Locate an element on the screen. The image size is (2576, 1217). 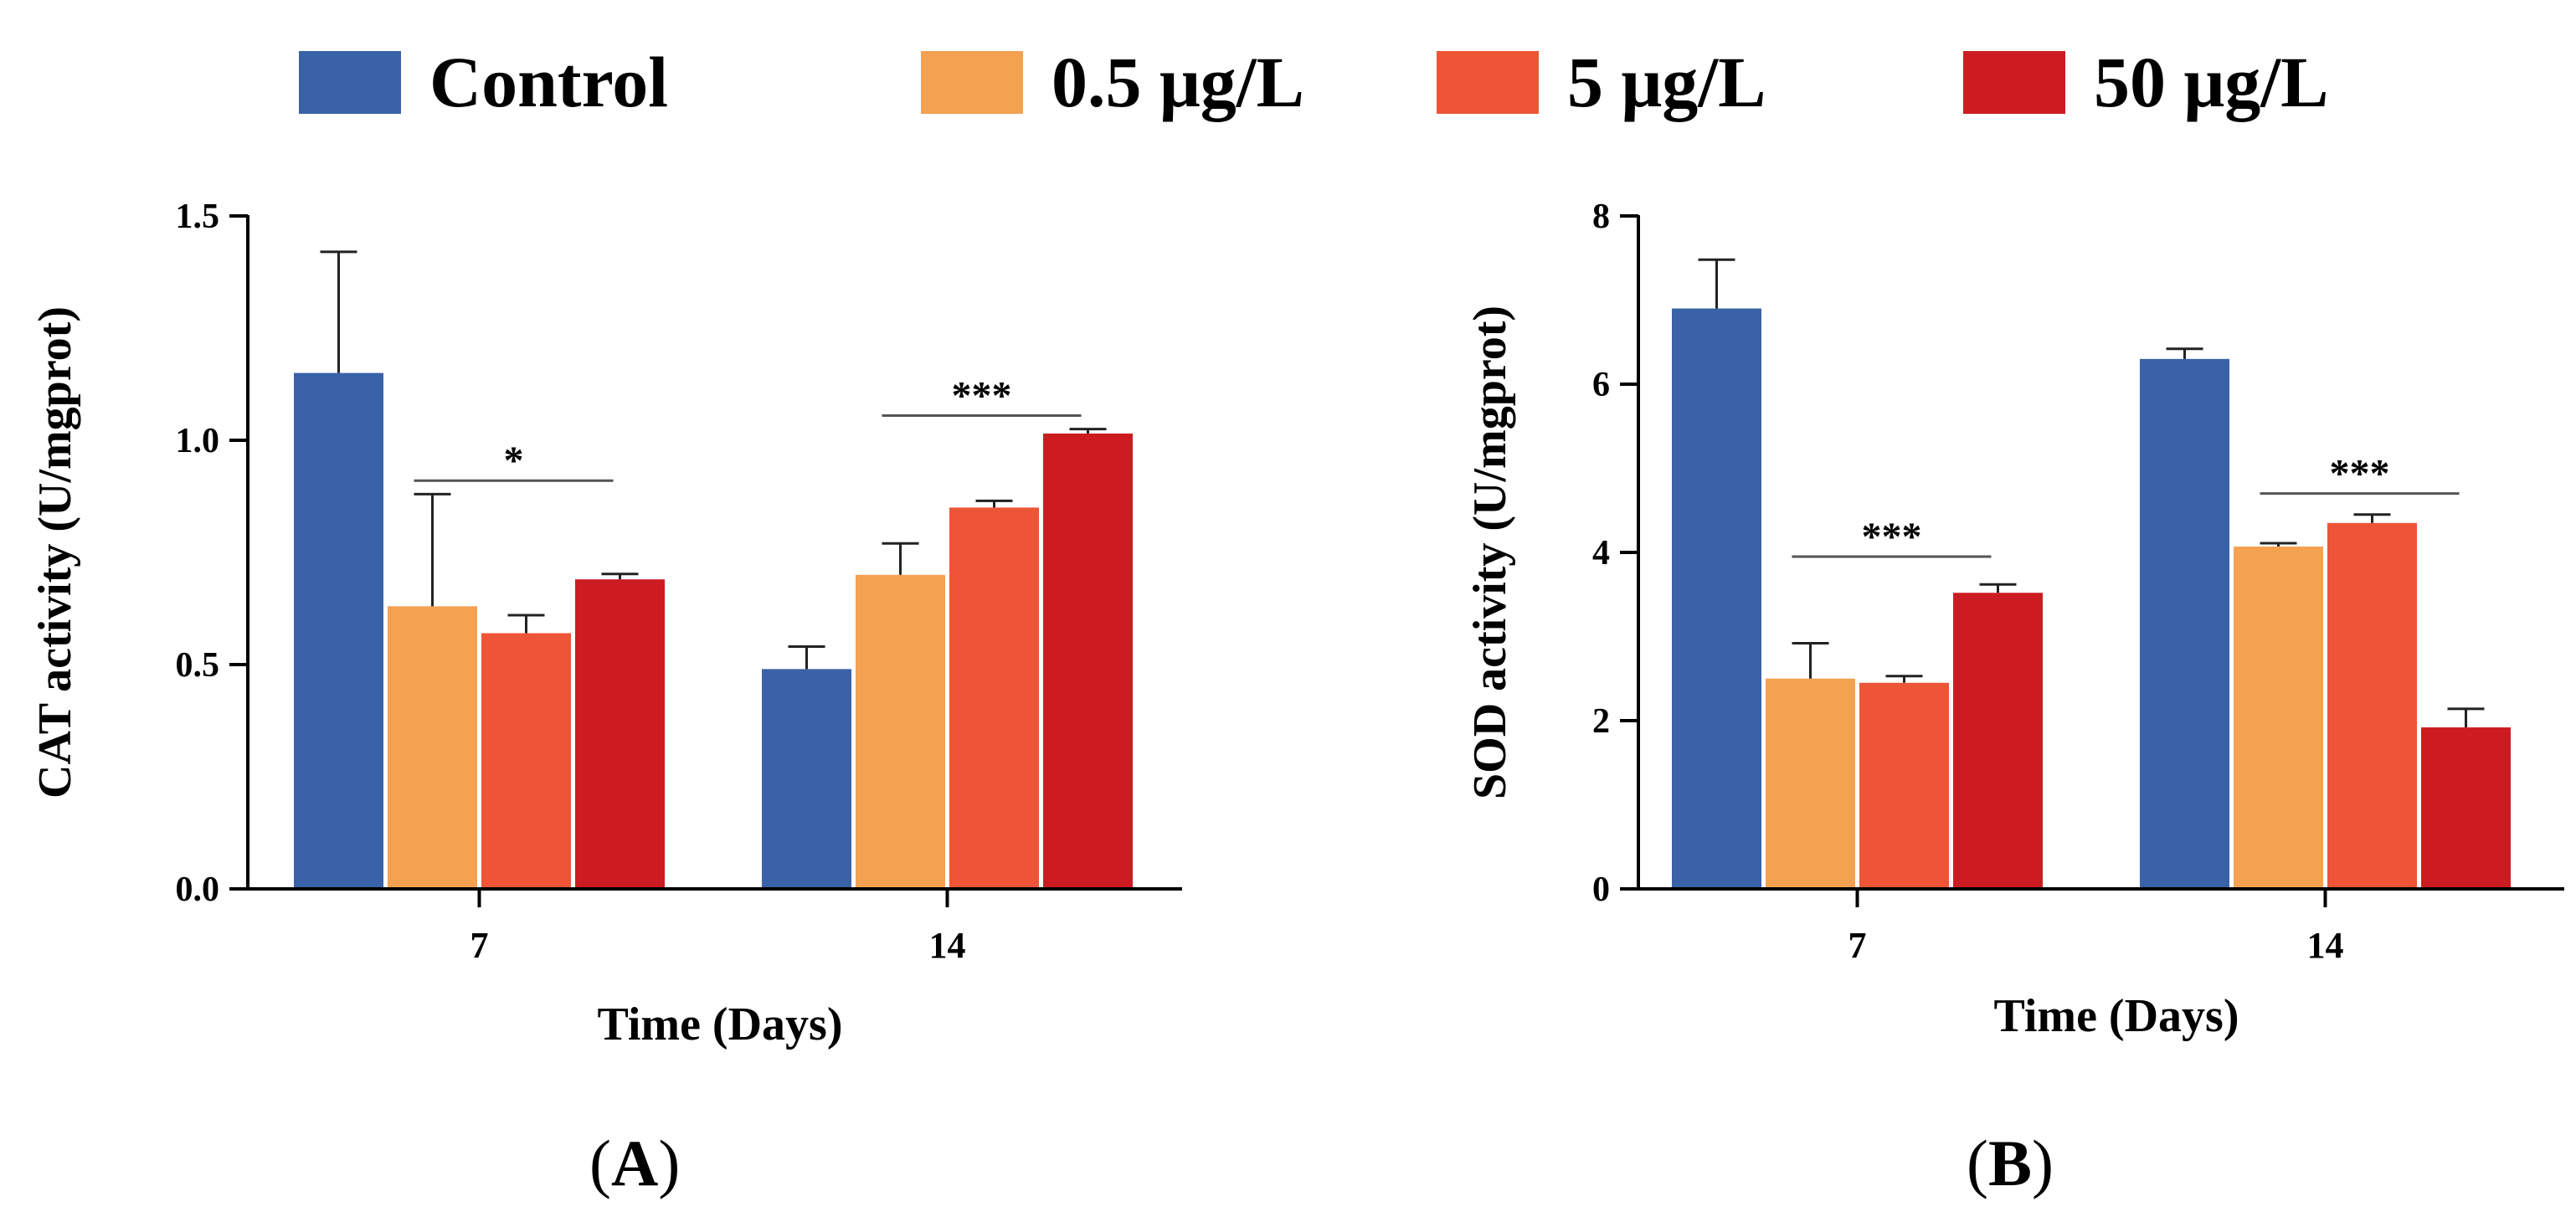
panel-label-b: (B) is located at coordinates (2011, 1163).